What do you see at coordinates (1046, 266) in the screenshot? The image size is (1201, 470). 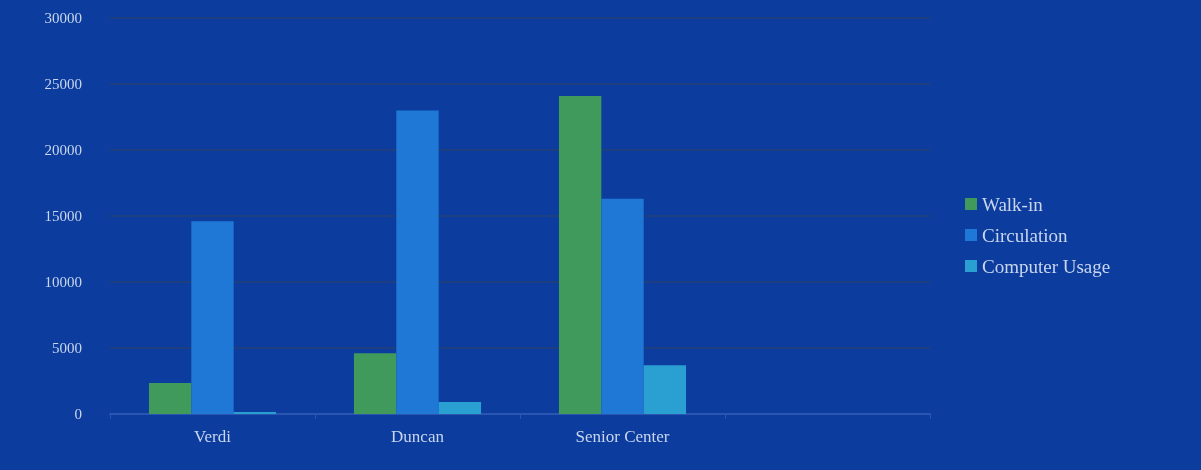 I see `legend-label: Computer Usage` at bounding box center [1046, 266].